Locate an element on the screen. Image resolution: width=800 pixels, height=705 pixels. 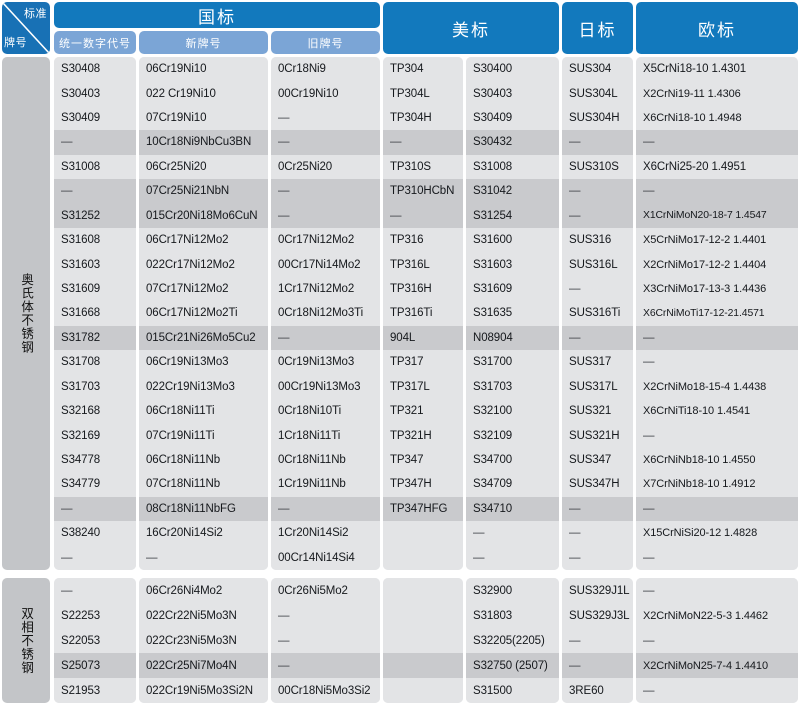
table-cell: SUS329J1L is located at coordinates (597, 590).